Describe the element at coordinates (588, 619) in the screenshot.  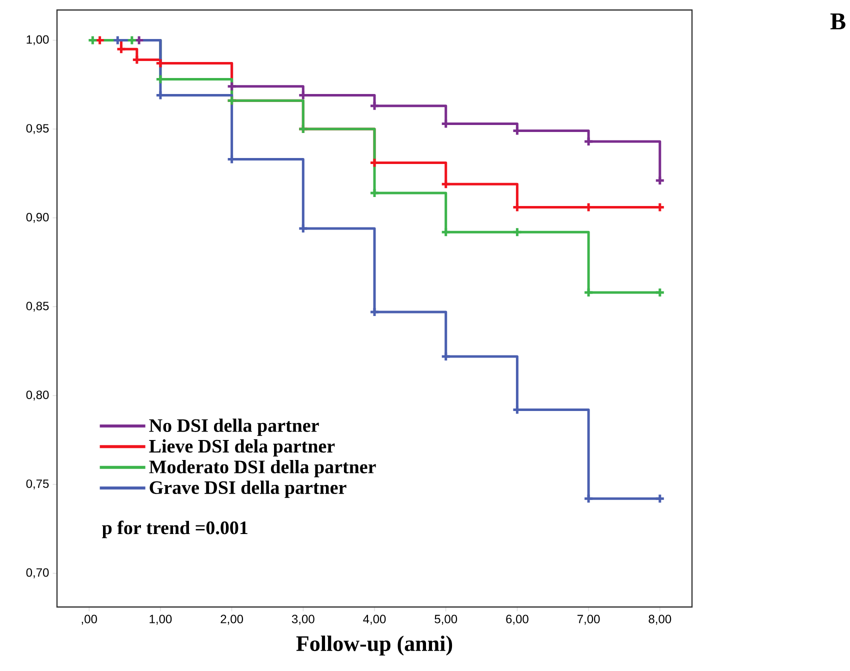
I see `x-tick-label: 7,00` at that location.